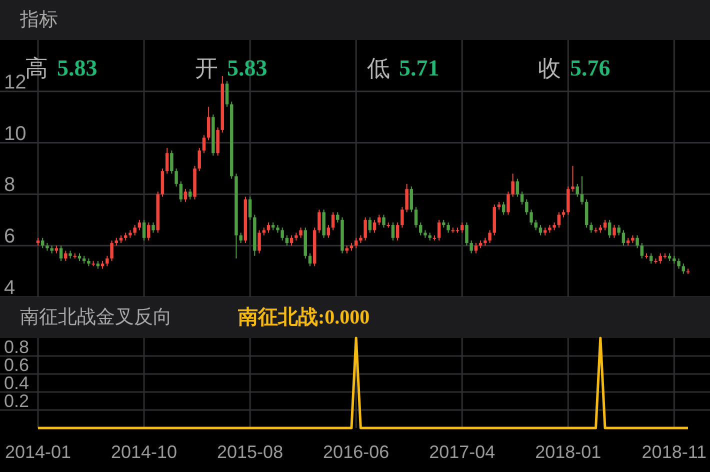  Describe the element at coordinates (17, 401) in the screenshot. I see `y-tick-label: 0.2` at that location.